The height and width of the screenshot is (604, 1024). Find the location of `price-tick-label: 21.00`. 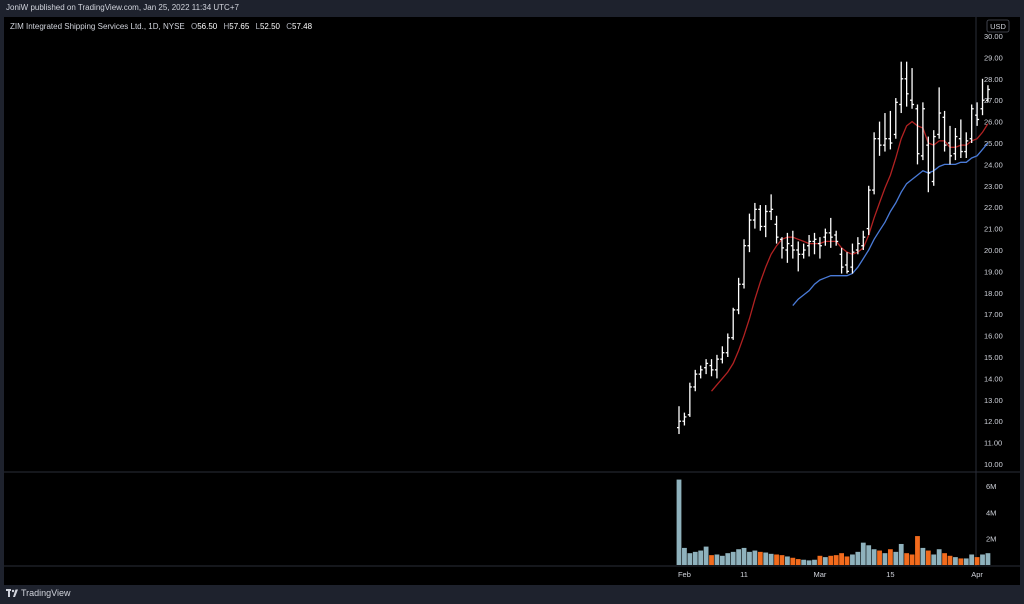

price-tick-label: 21.00 is located at coordinates (993, 229).